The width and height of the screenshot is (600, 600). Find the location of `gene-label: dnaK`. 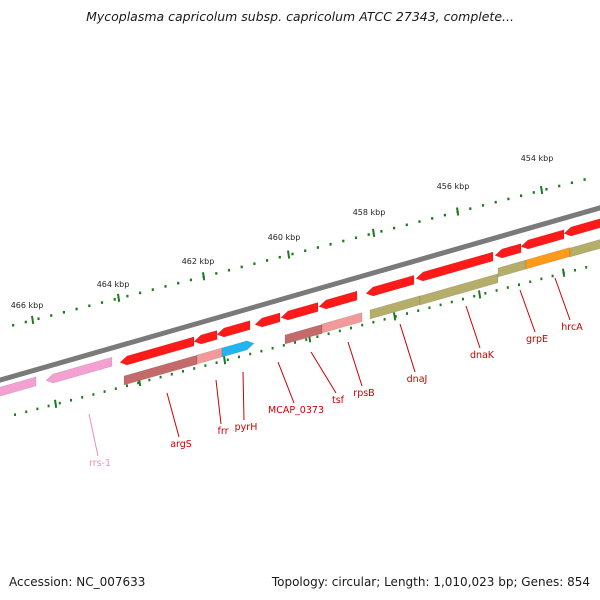

gene-label: dnaK is located at coordinates (482, 355).